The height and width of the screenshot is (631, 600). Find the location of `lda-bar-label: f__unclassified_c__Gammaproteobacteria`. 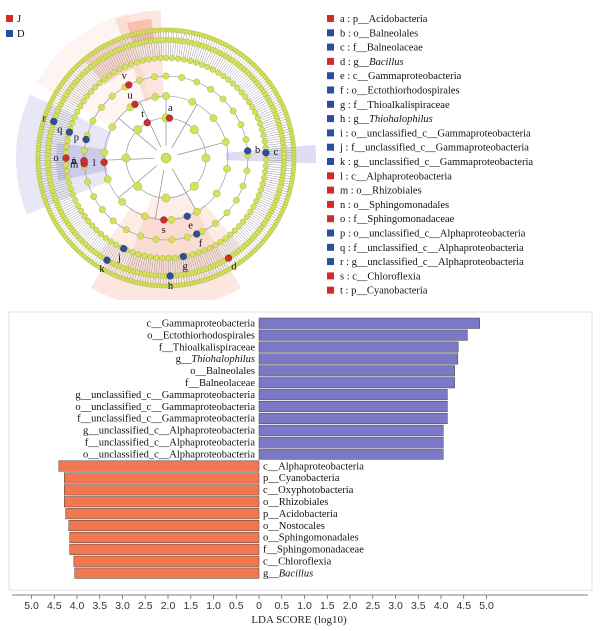

lda-bar-label: f__unclassified_c__Gammaproteobacteria is located at coordinates (166, 419).